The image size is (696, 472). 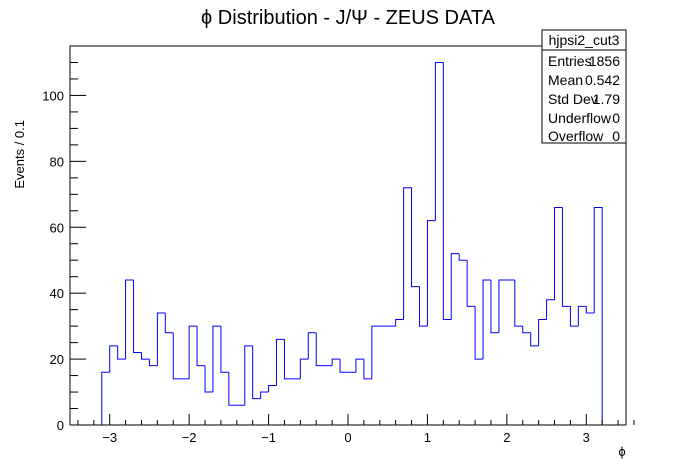 What do you see at coordinates (53, 95) in the screenshot?
I see `y-tick-label: 100` at bounding box center [53, 95].